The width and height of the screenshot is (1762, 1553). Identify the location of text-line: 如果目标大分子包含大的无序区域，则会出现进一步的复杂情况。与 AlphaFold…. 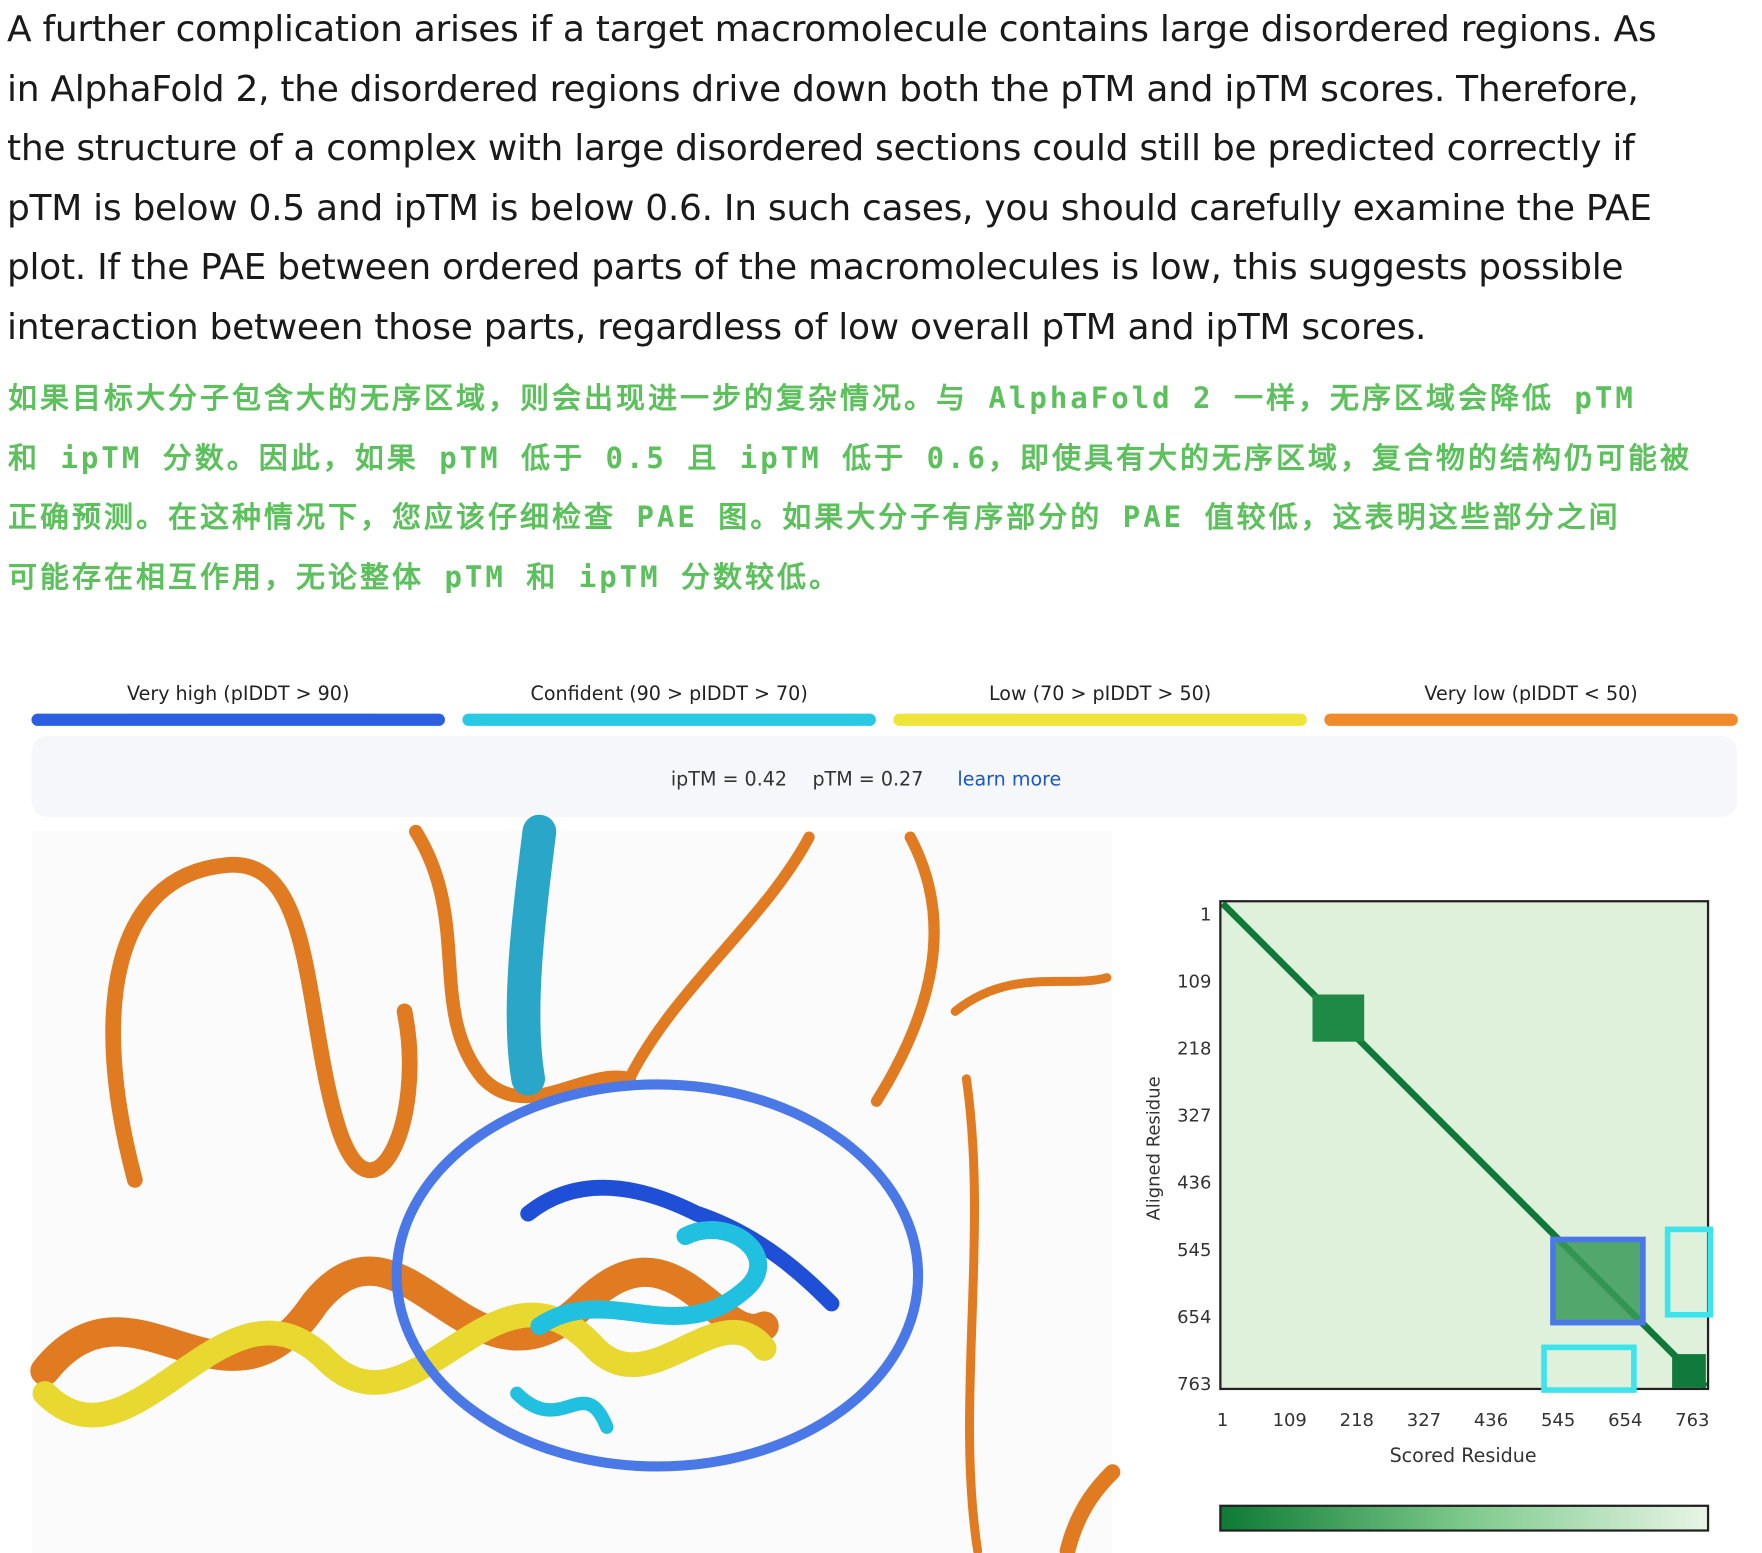
(822, 398).